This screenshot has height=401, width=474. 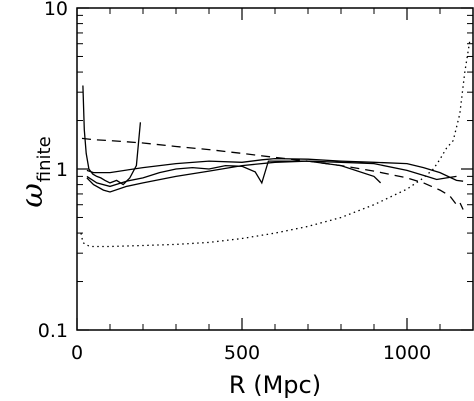 What do you see at coordinates (44, 159) in the screenshot?
I see `y-axis-title-sub: finite` at bounding box center [44, 159].